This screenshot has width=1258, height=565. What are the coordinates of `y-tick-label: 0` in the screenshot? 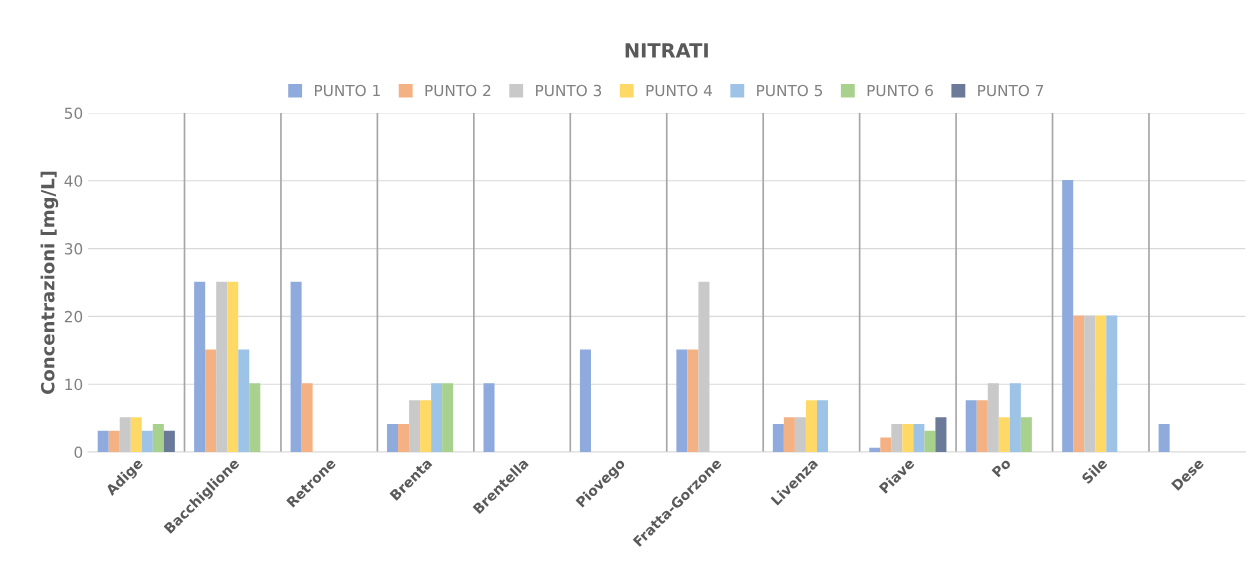 It's located at (78, 452).